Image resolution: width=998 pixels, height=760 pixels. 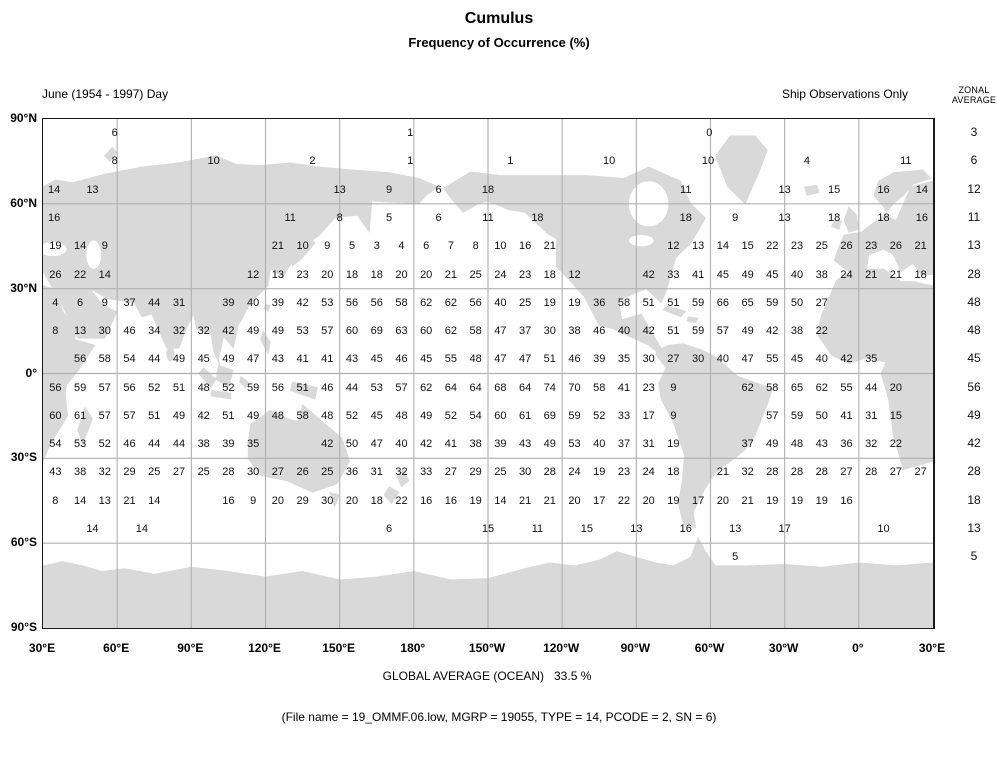 I want to click on lat-label: 60°N, so click(x=23, y=202).